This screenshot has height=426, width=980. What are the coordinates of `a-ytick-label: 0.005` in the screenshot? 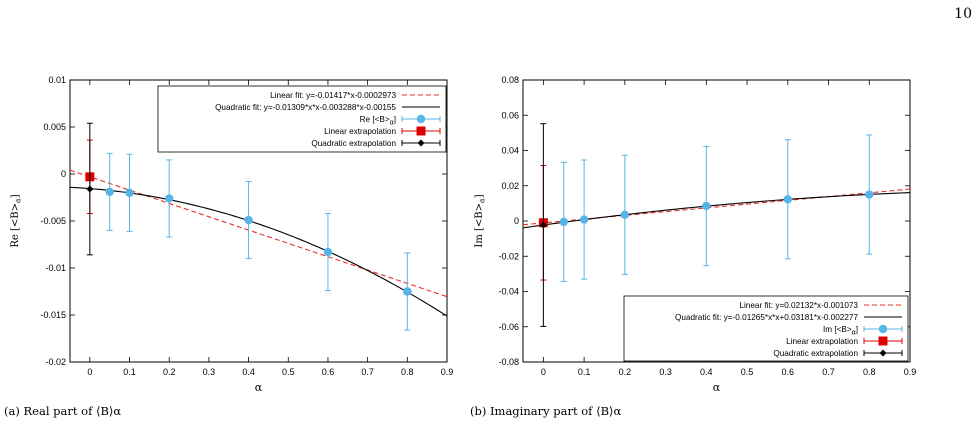 It's located at (54, 127).